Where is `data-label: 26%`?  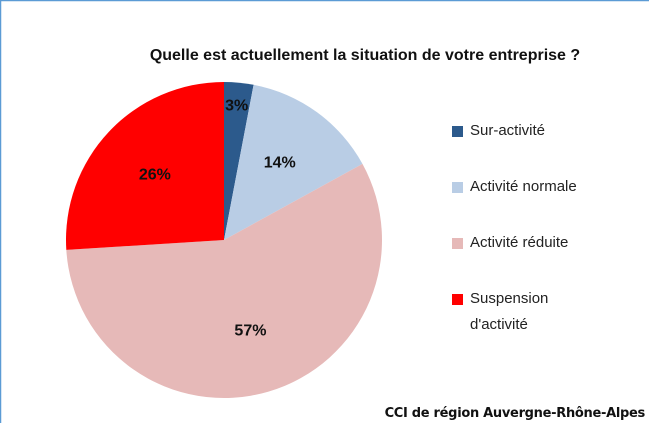 data-label: 26% is located at coordinates (155, 174).